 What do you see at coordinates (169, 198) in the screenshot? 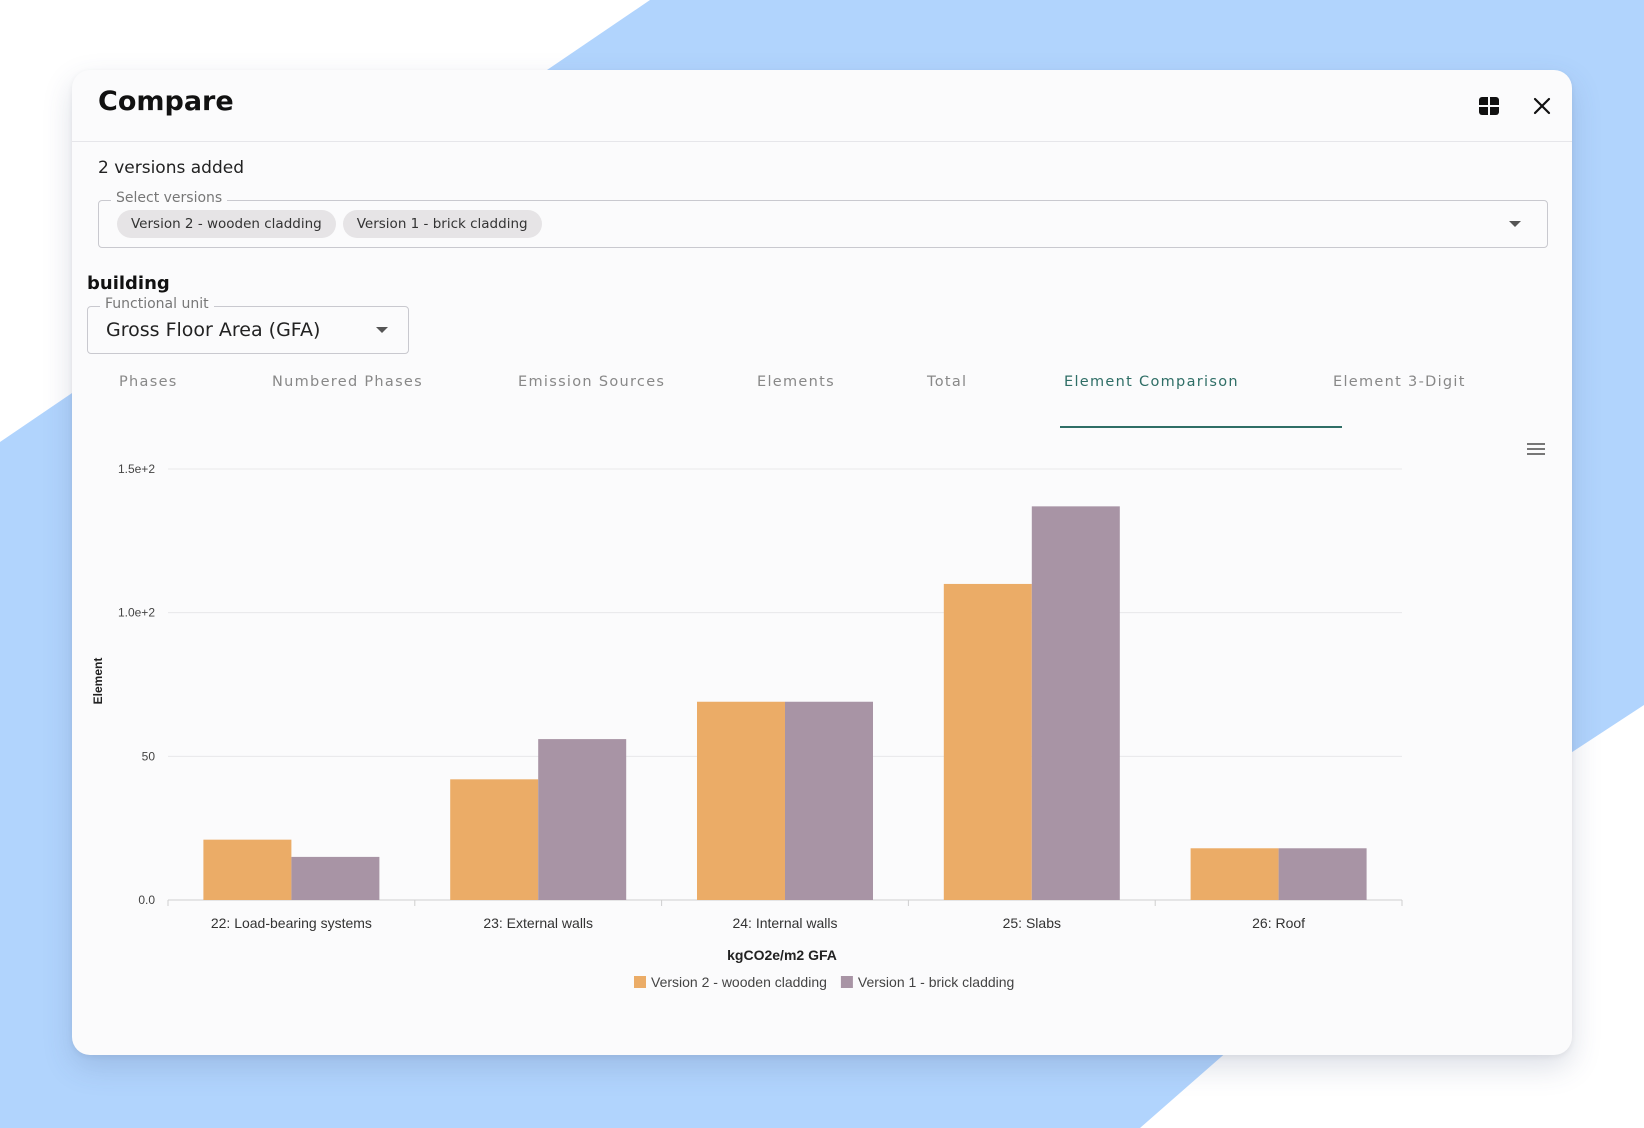
I see `version-select-label: Select versions` at bounding box center [169, 198].